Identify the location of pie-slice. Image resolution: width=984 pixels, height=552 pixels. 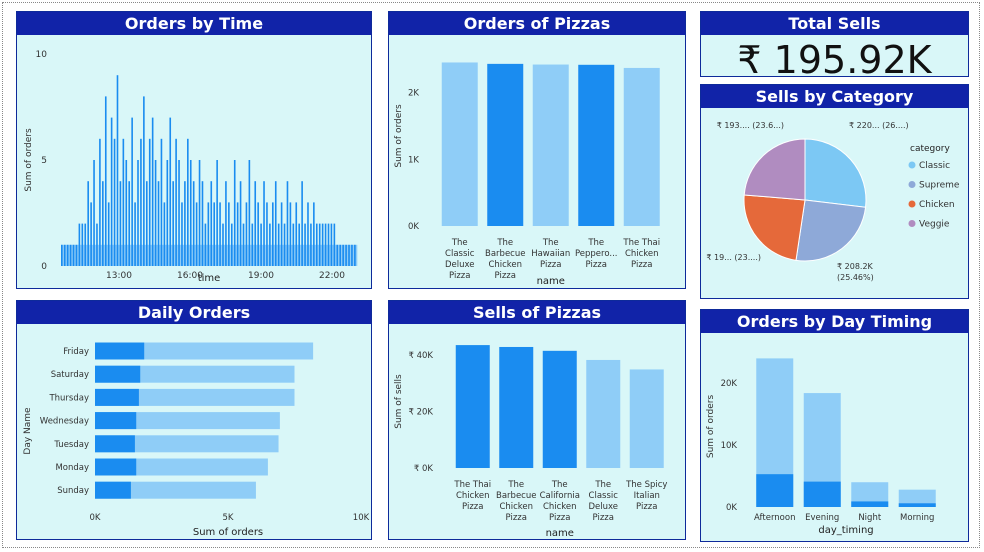
(774, 169).